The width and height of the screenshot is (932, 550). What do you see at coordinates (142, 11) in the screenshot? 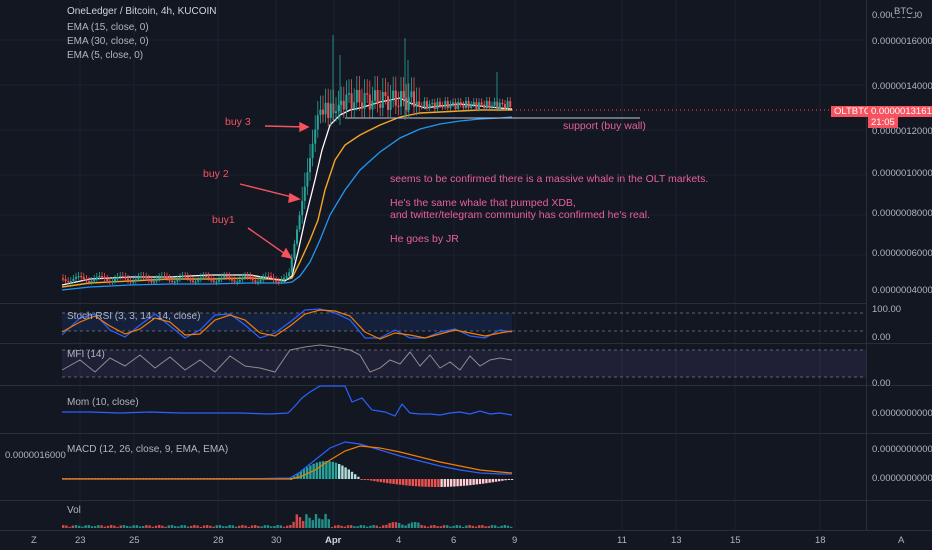
I see `chart-title: OneLedger / Bitcoin, 4h, KUCOIN` at bounding box center [142, 11].